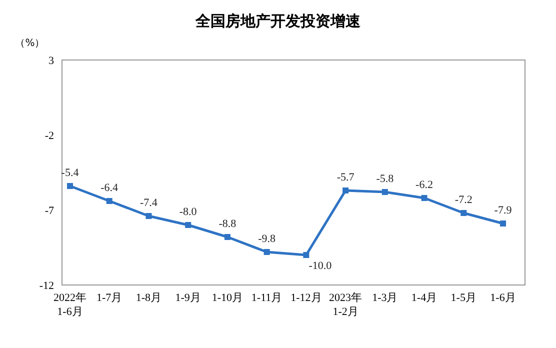 This screenshot has height=348, width=556. What do you see at coordinates (49, 136) in the screenshot?
I see `y-tick-label: -2` at bounding box center [49, 136].